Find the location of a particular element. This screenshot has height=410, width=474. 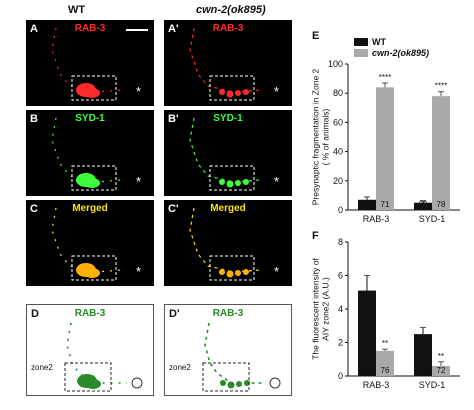

panel-letter: A' is located at coordinates (173, 29).